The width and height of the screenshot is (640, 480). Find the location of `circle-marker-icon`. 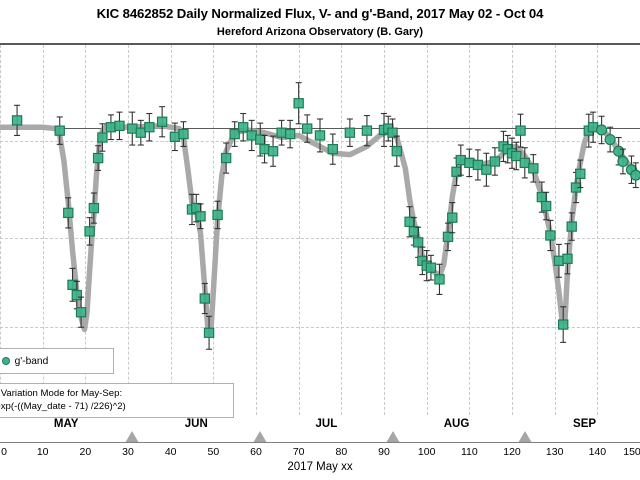

circle-marker-icon is located at coordinates (5, 361).